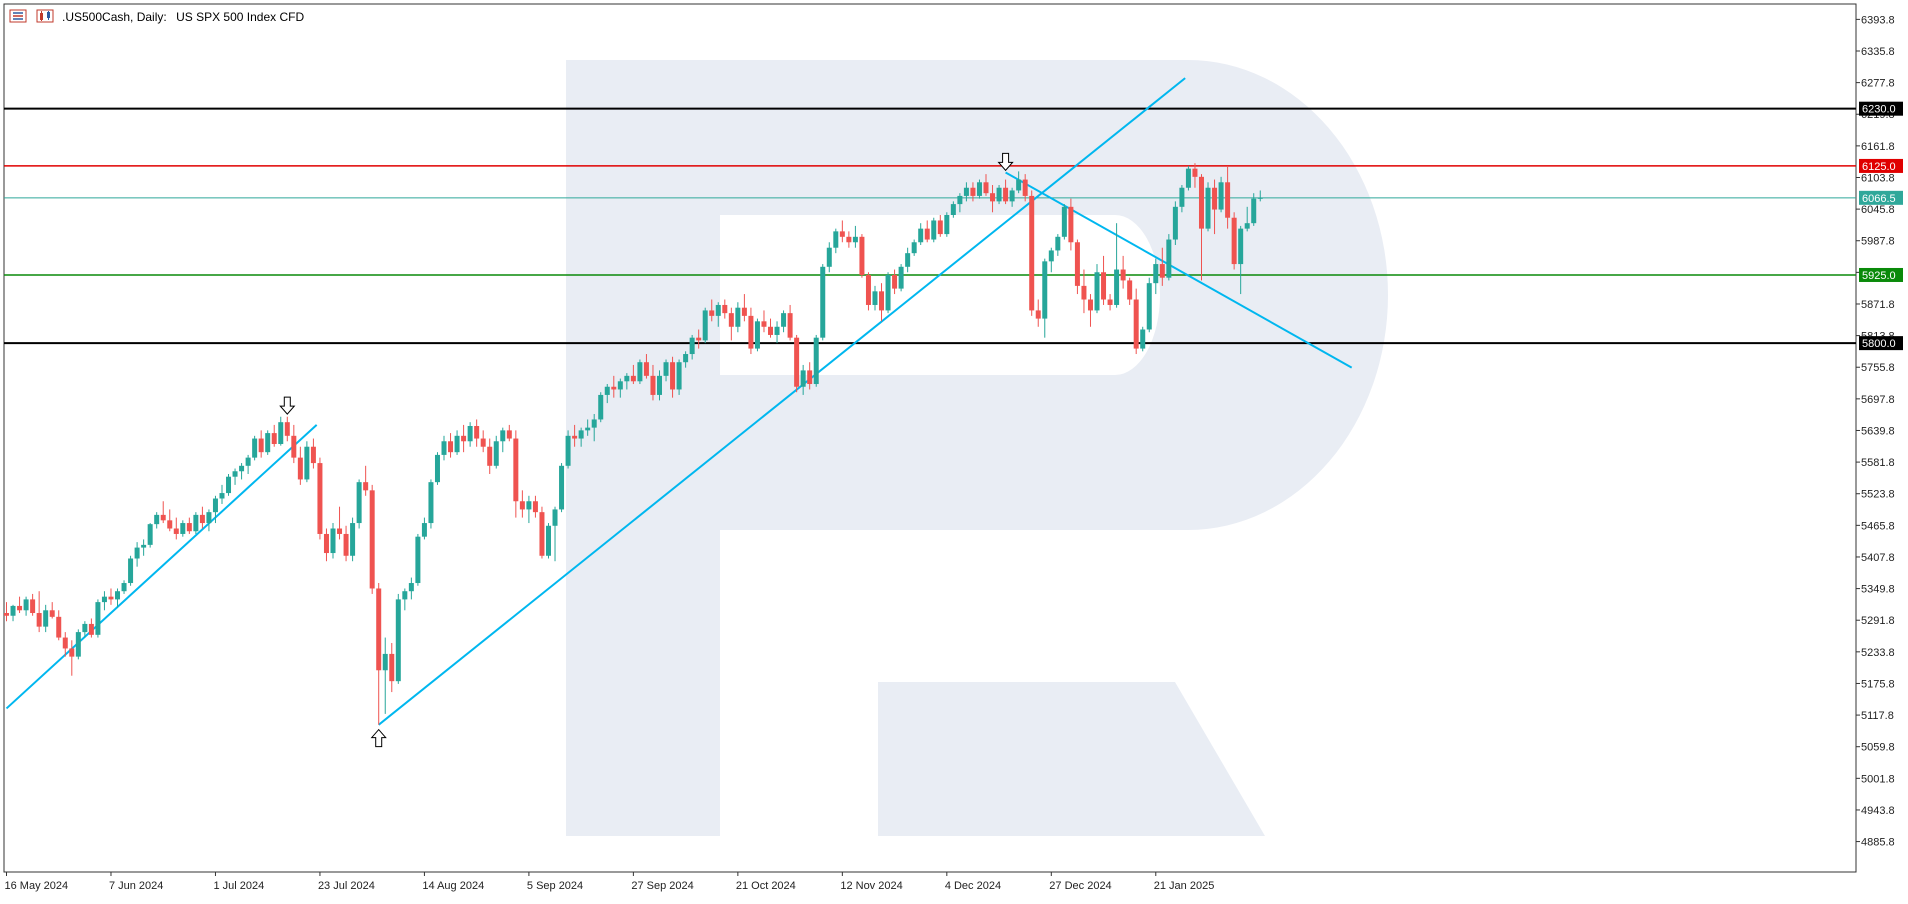 This screenshot has width=1908, height=904. Describe the element at coordinates (1878, 84) in the screenshot. I see `y-tick-label: 6277.8` at that location.